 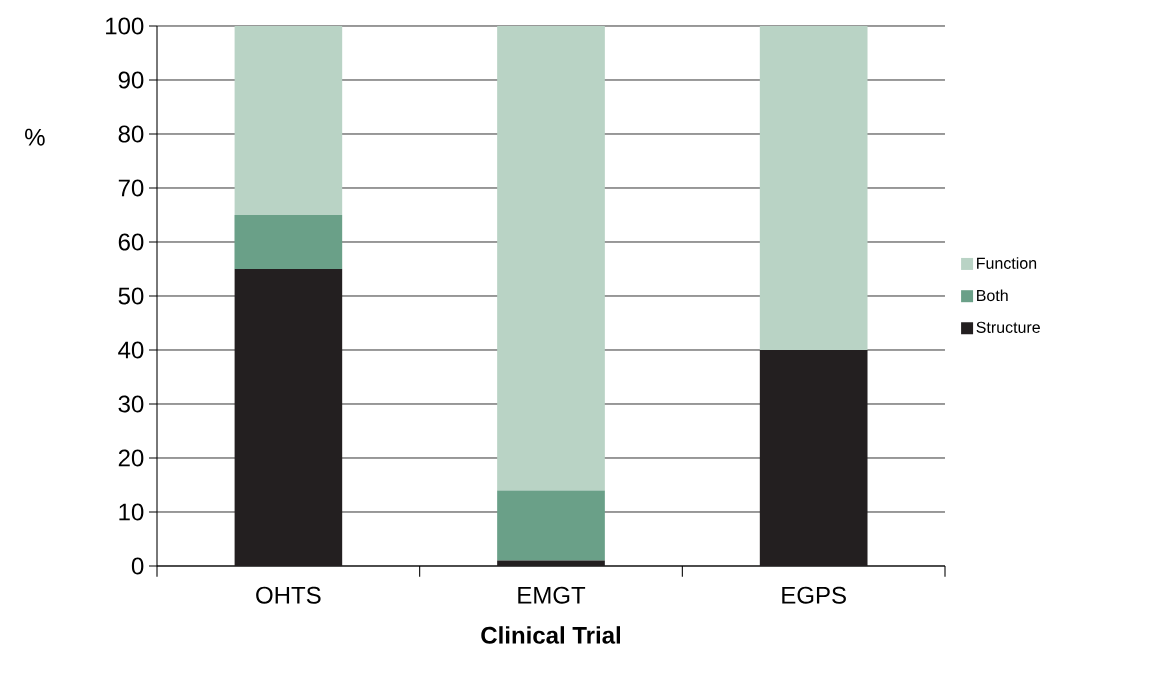 What do you see at coordinates (288, 595) in the screenshot?
I see `x-tick-label: OHTS` at bounding box center [288, 595].